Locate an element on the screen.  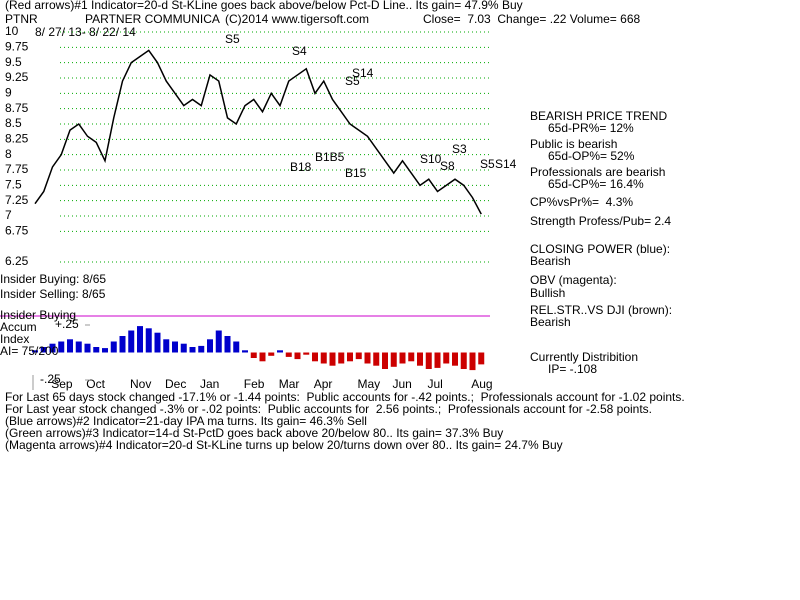
y-tick-label: 8.25 is located at coordinates (17, 139).